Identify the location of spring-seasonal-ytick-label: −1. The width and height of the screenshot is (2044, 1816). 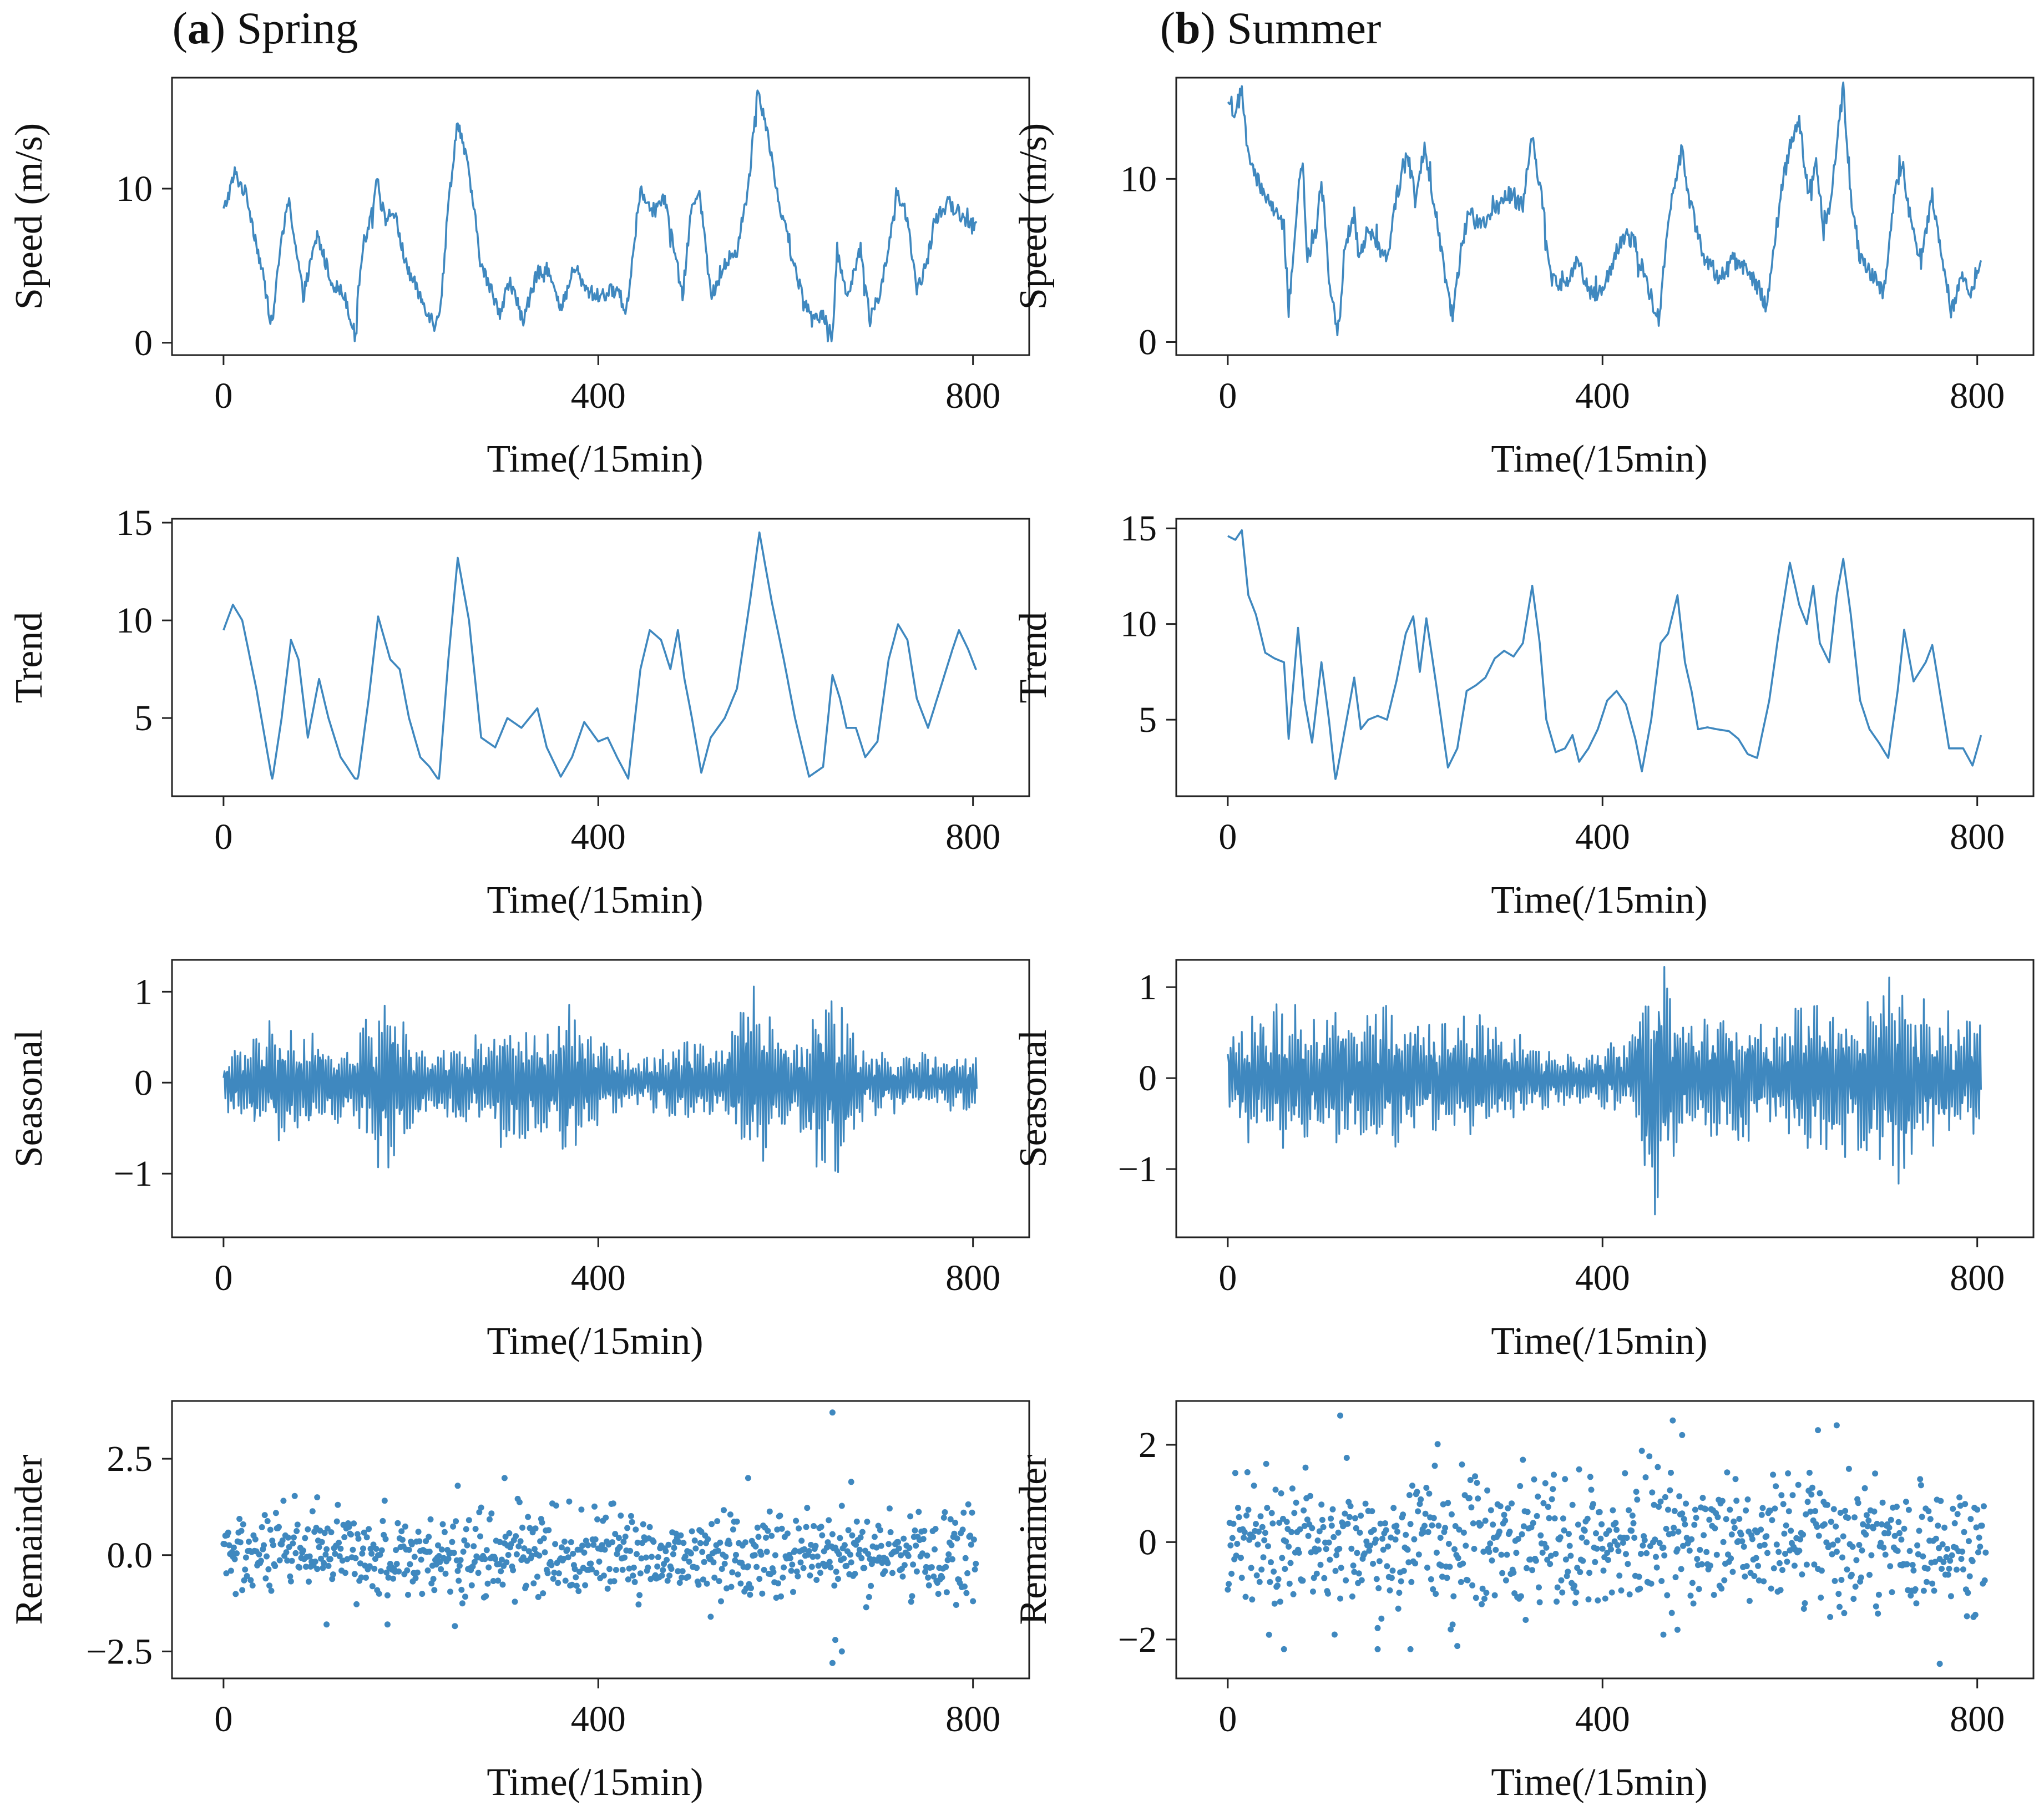
(133, 1174).